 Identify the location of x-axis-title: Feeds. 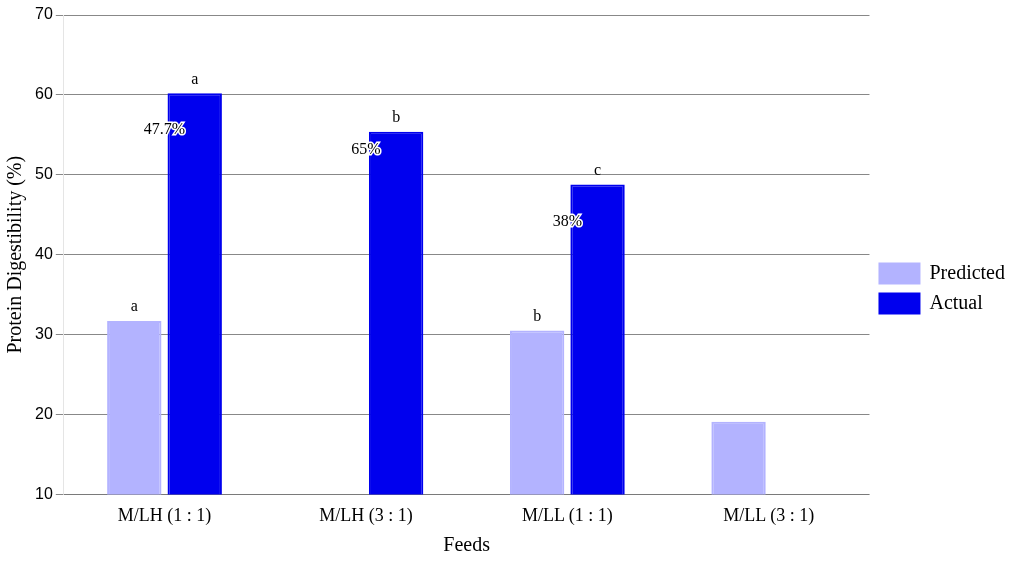
(467, 544).